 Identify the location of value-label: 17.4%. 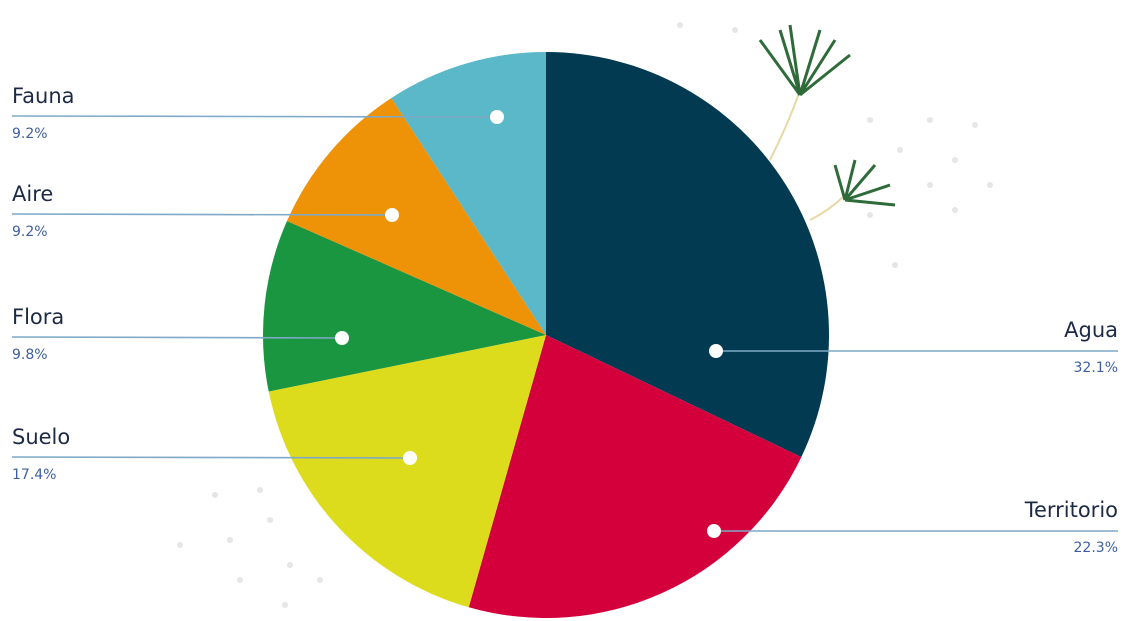
(34, 475).